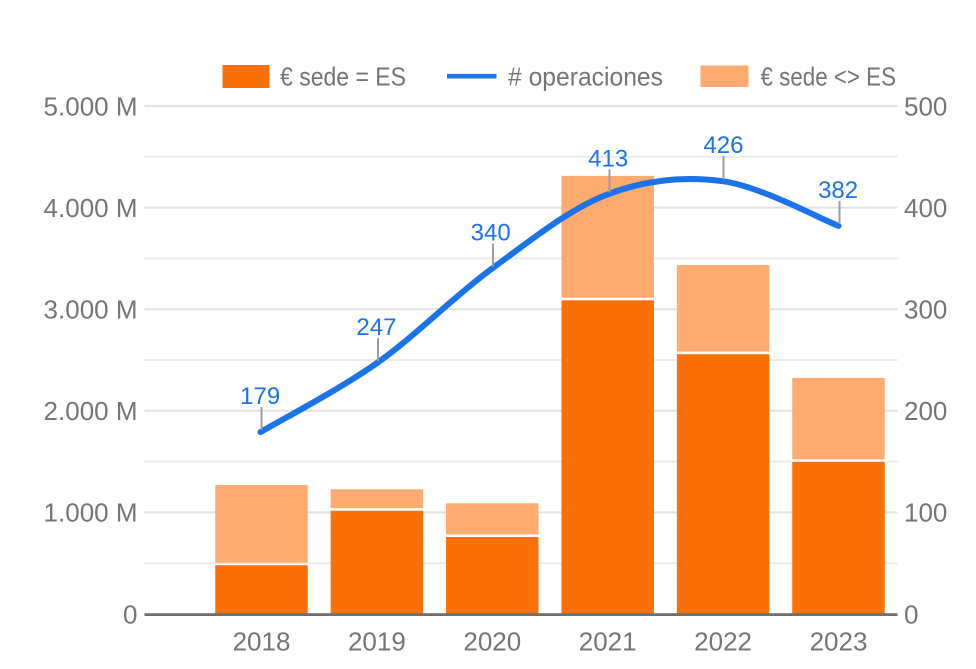 The width and height of the screenshot is (976, 669). What do you see at coordinates (343, 77) in the screenshot?
I see `svg-text: € sede = ES` at bounding box center [343, 77].